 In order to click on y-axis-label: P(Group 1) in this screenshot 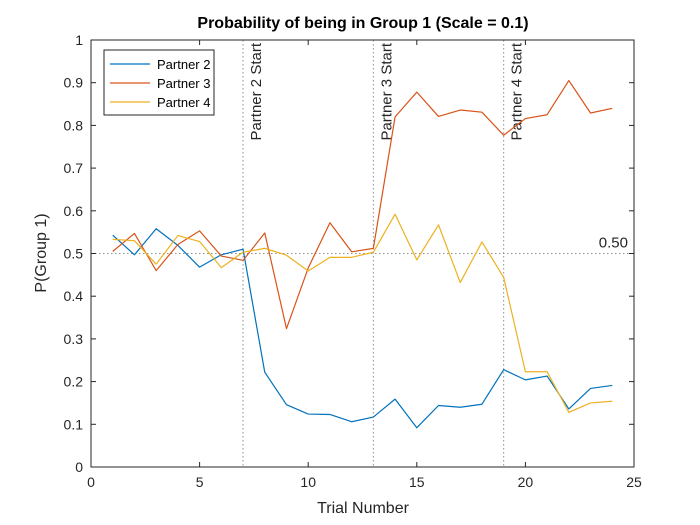, I will do `click(41, 252)`.